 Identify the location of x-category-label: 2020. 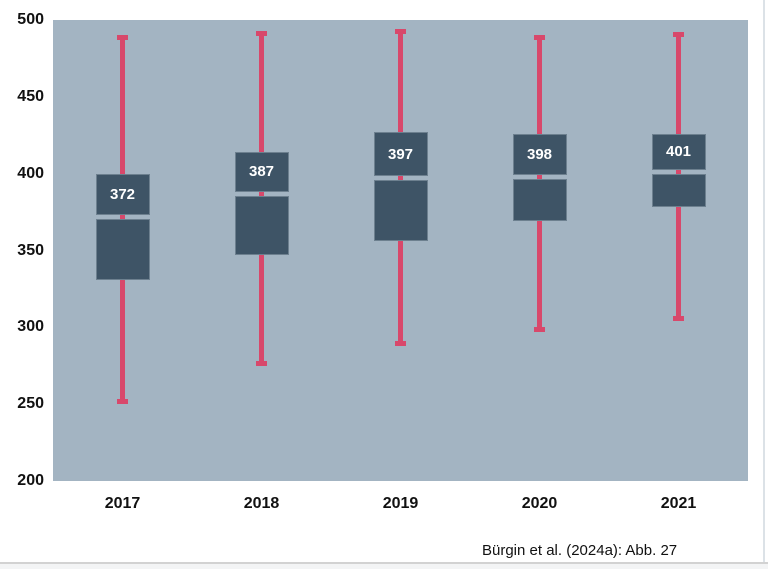
(539, 503).